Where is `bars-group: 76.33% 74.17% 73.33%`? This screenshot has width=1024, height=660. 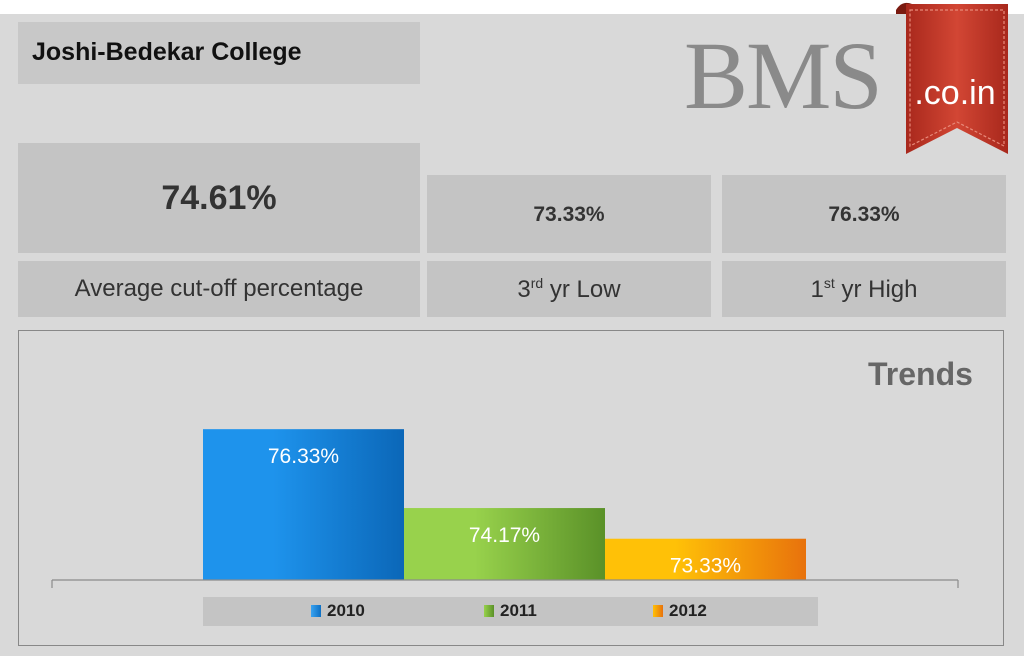 bars-group: 76.33% 74.17% 73.33% is located at coordinates (504, 504).